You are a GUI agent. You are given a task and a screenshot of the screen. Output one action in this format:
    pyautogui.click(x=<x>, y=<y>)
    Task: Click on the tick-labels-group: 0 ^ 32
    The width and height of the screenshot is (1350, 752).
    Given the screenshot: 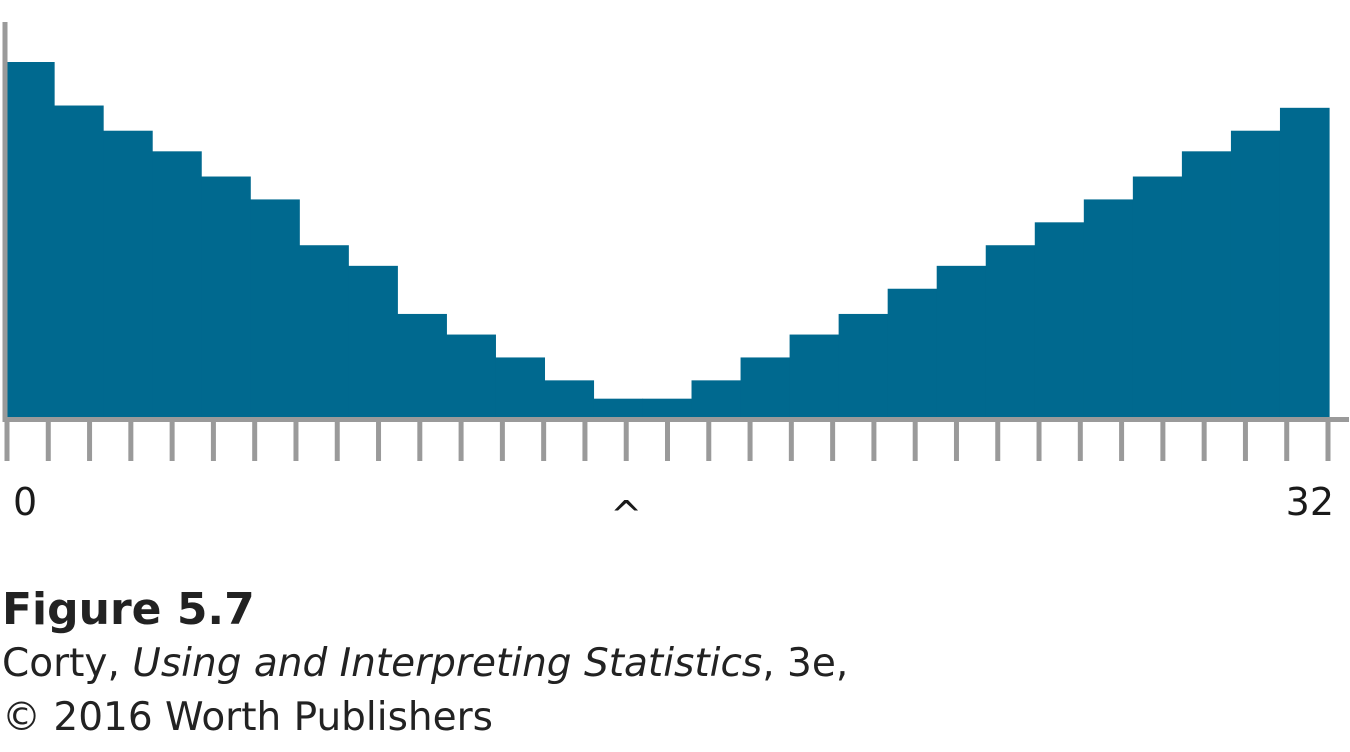 What is the action you would take?
    pyautogui.click(x=673, y=508)
    